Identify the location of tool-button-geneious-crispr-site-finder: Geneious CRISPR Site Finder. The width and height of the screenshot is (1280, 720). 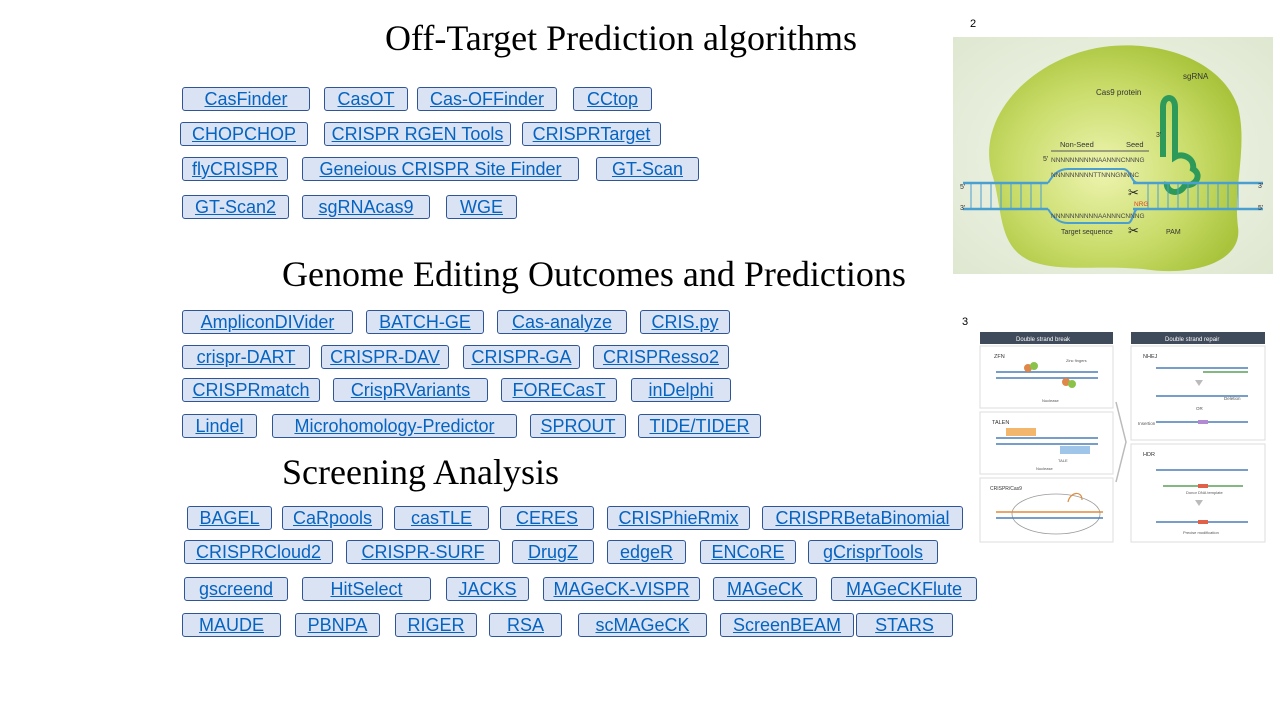
(440, 169).